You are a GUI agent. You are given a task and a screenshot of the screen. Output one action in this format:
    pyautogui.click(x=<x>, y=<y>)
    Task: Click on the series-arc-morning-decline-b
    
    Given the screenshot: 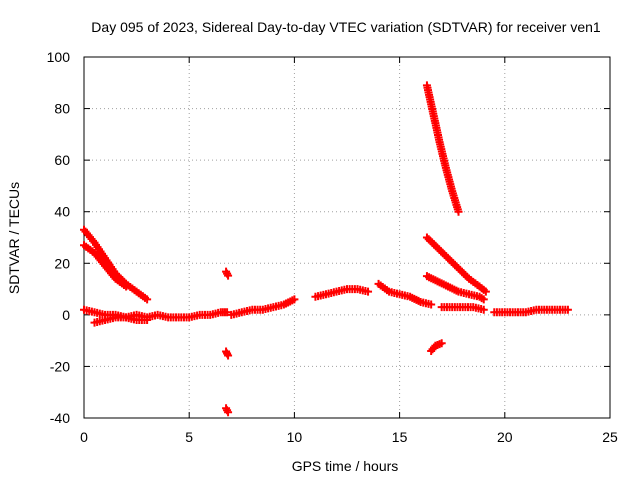 What is the action you would take?
    pyautogui.click(x=105, y=266)
    